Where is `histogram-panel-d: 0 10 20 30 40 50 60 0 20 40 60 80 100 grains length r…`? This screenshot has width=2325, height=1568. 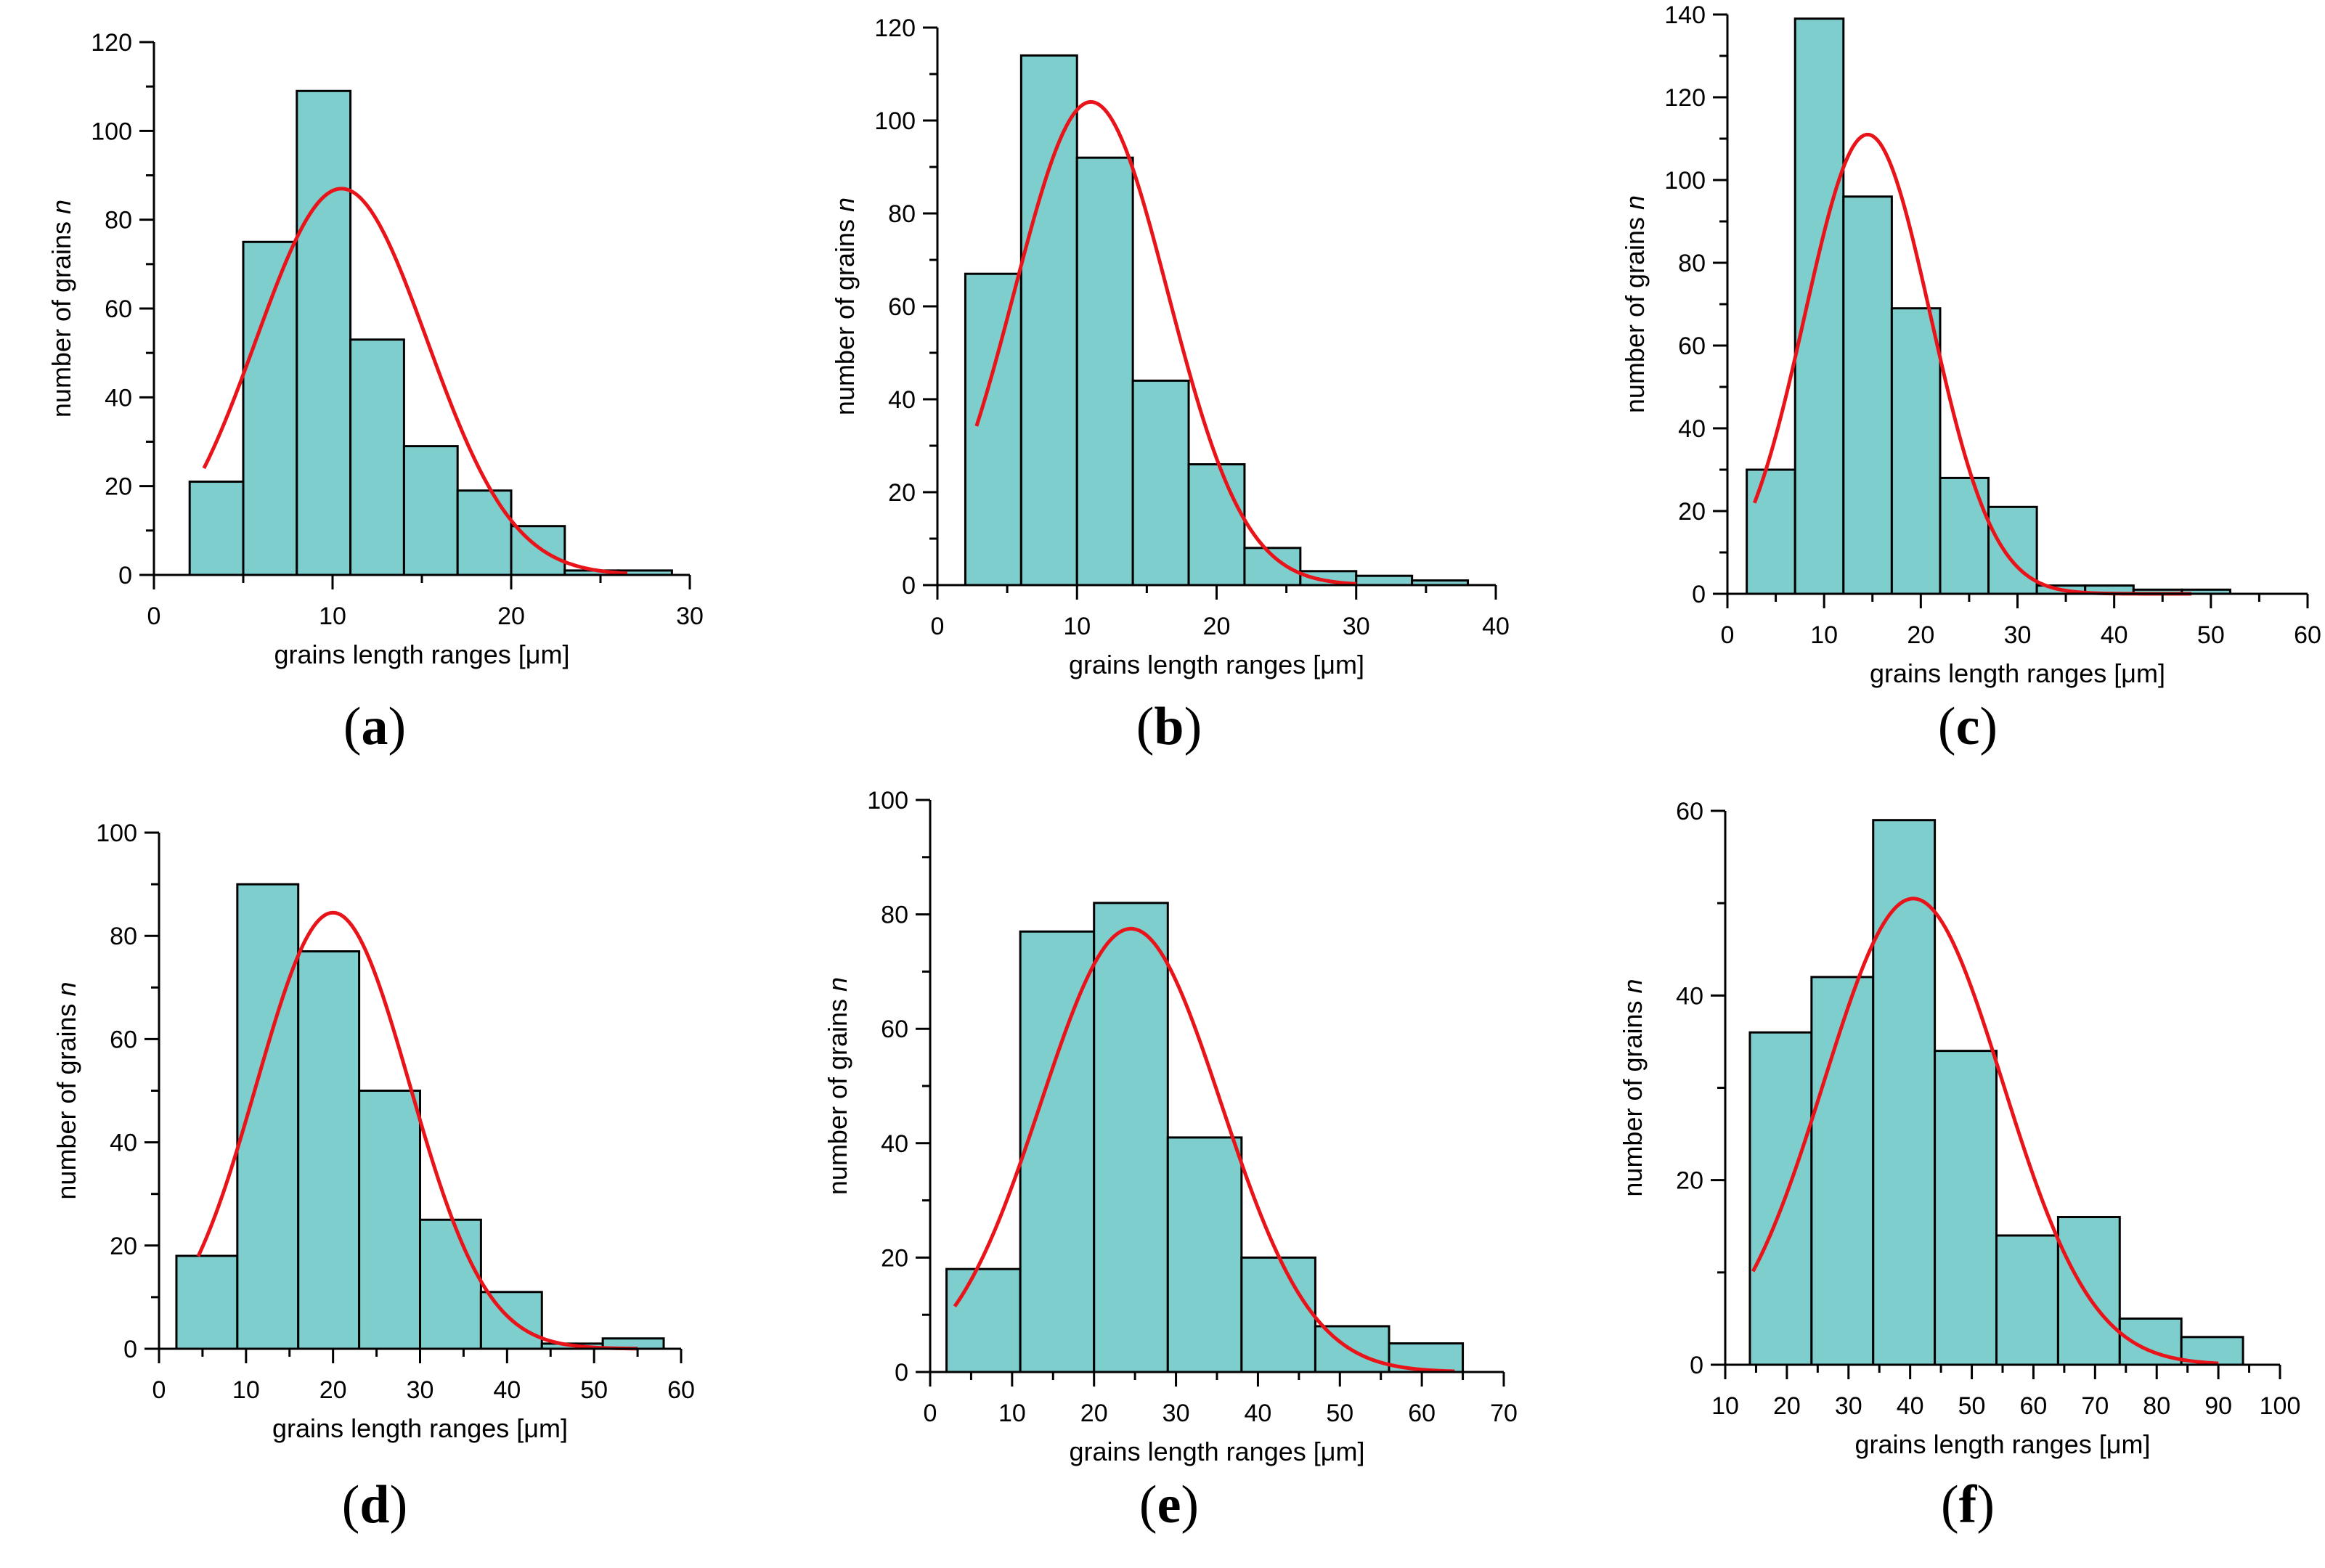
histogram-panel-d: 0 10 20 30 40 50 60 0 20 40 60 80 100 grains length r… is located at coordinates (373, 1177).